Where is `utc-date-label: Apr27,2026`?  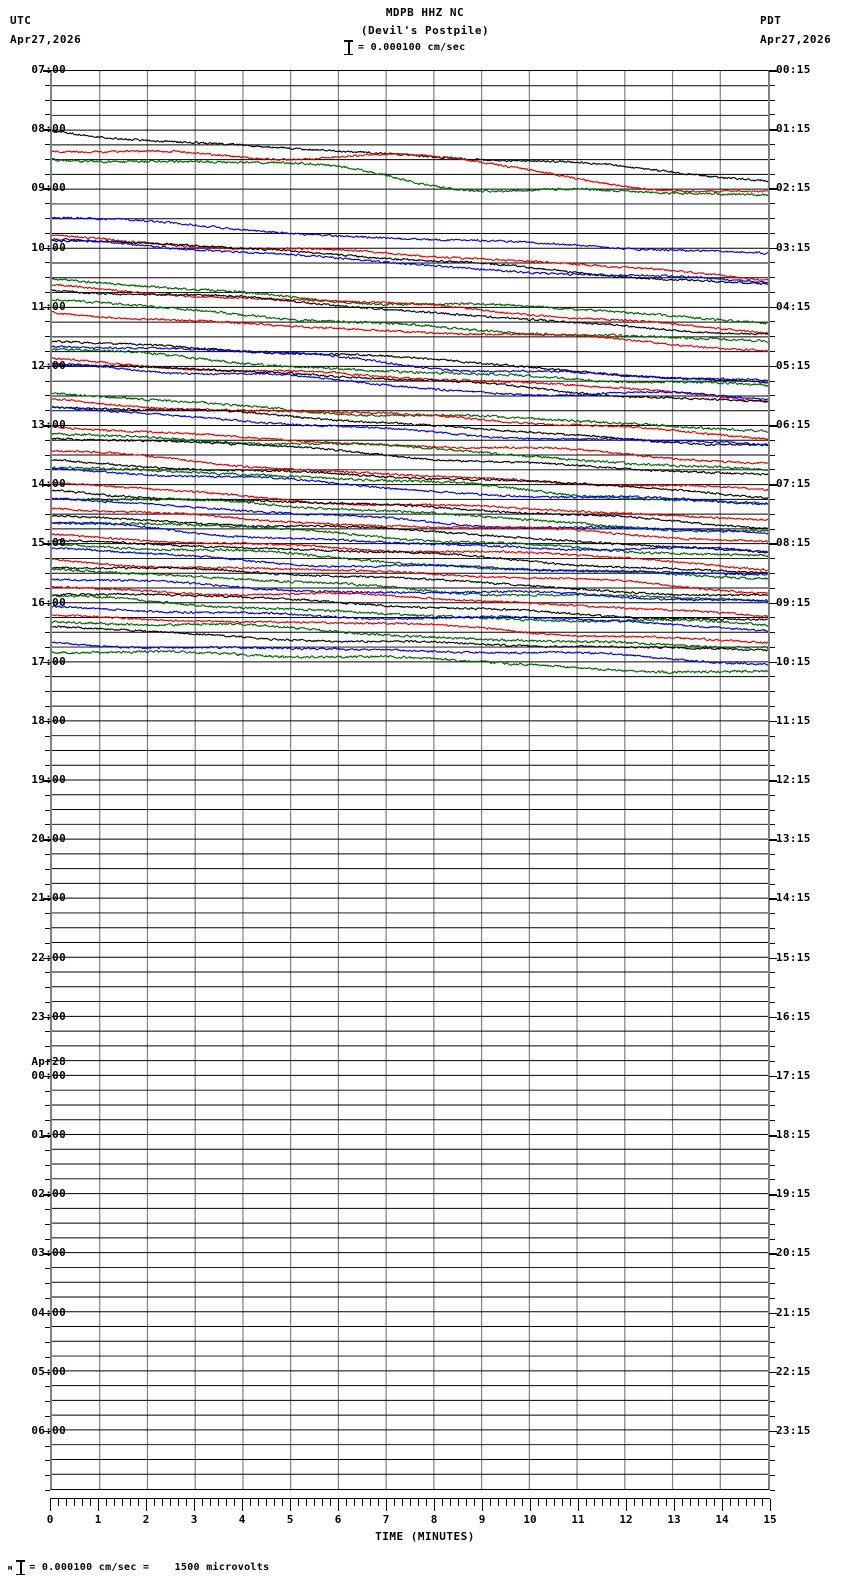 utc-date-label: Apr27,2026 is located at coordinates (46, 39).